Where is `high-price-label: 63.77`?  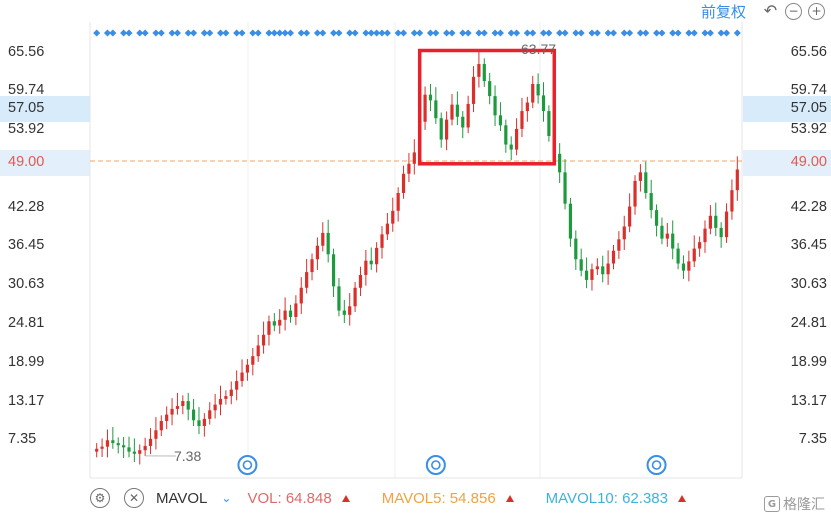
high-price-label: 63.77 is located at coordinates (539, 49).